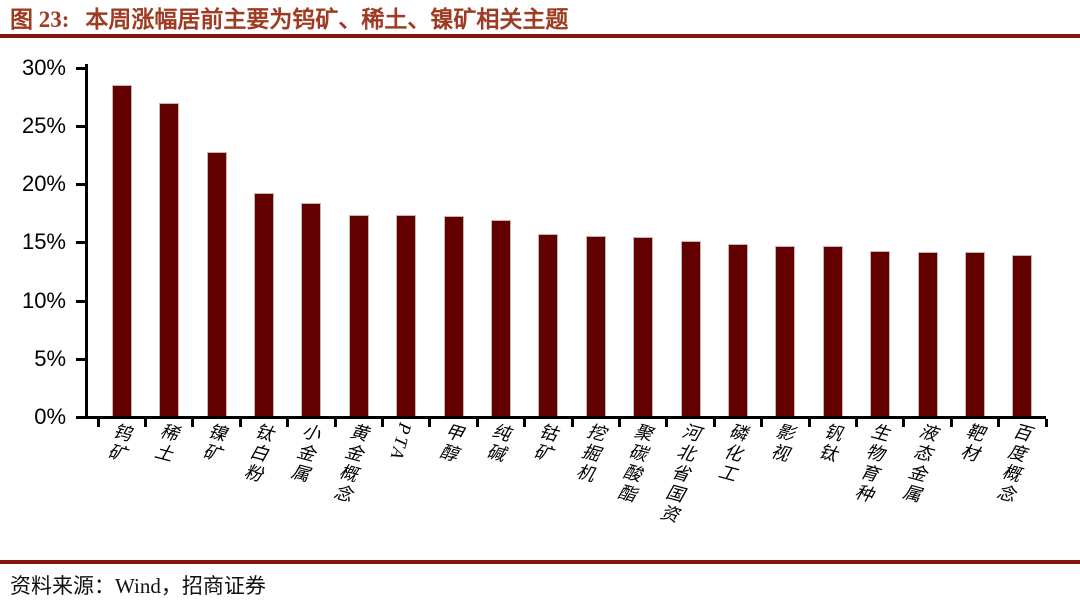  I want to click on x-category-label: 聚碳酸酯, so click(634, 463).